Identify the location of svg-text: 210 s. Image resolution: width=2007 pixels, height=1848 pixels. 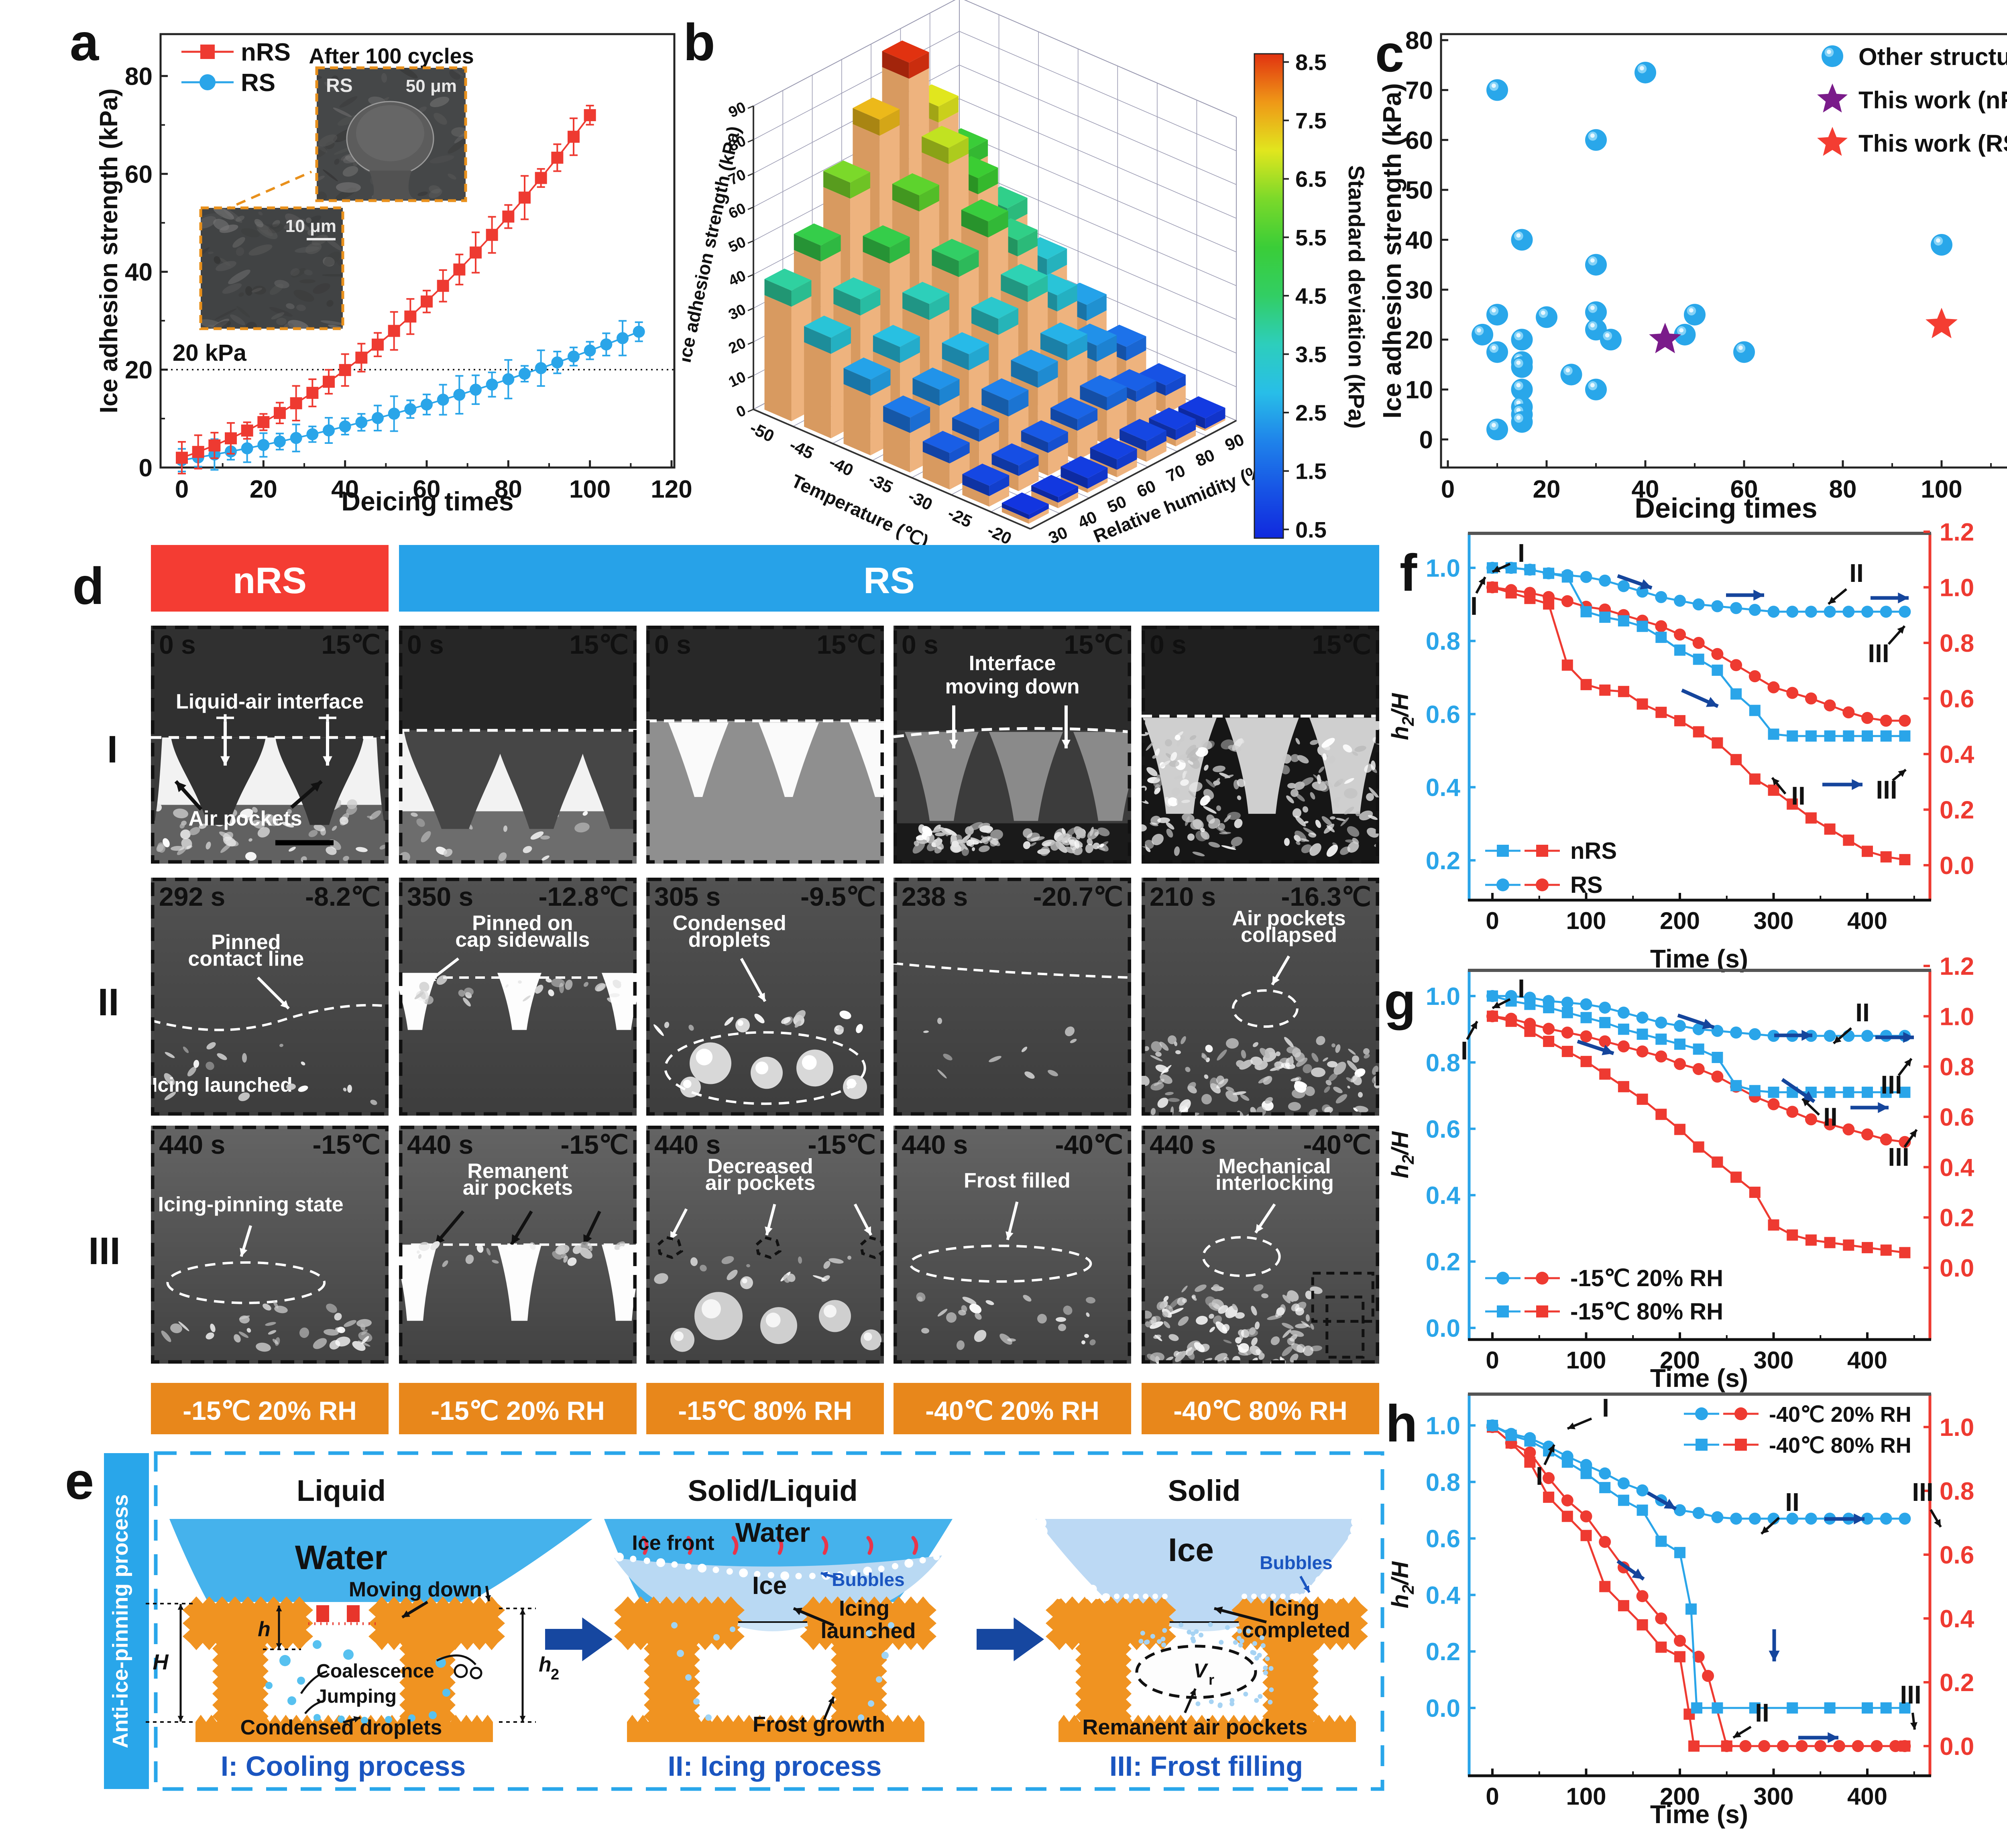
(1183, 896).